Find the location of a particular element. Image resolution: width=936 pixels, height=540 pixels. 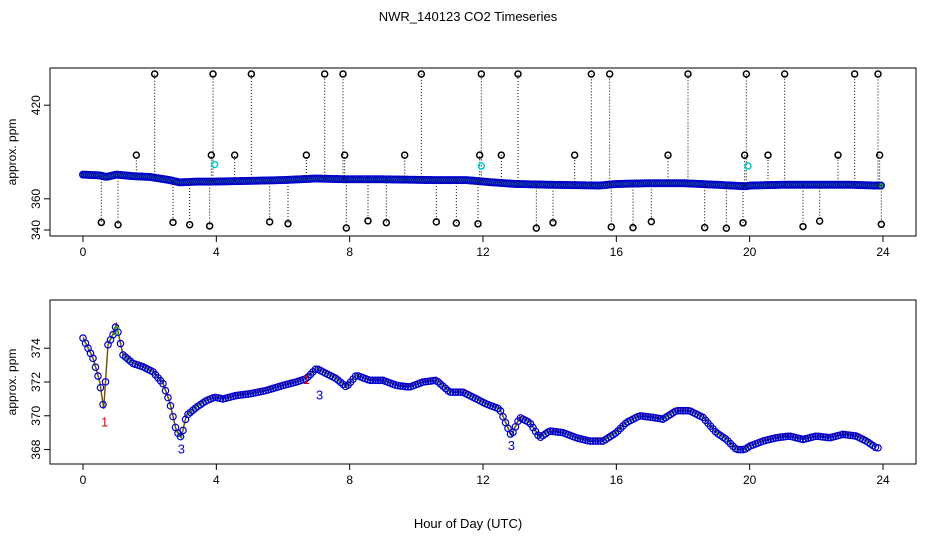

x-tick-label: 0 is located at coordinates (83, 480).